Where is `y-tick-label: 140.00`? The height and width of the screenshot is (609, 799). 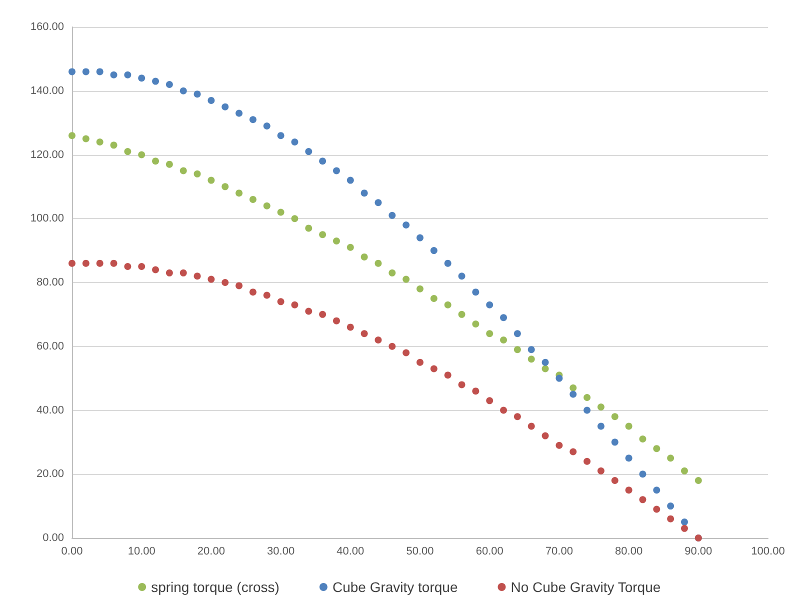
y-tick-label: 140.00 is located at coordinates (47, 90).